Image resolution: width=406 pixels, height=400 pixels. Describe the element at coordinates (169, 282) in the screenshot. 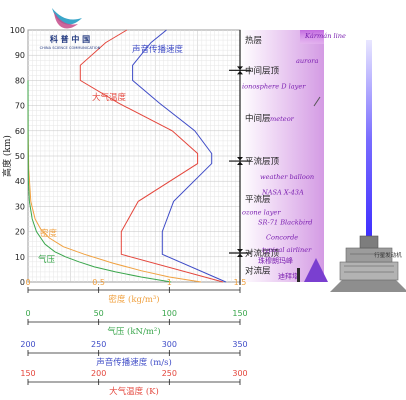

I see `bottom-axis-tick-label: 1` at that location.